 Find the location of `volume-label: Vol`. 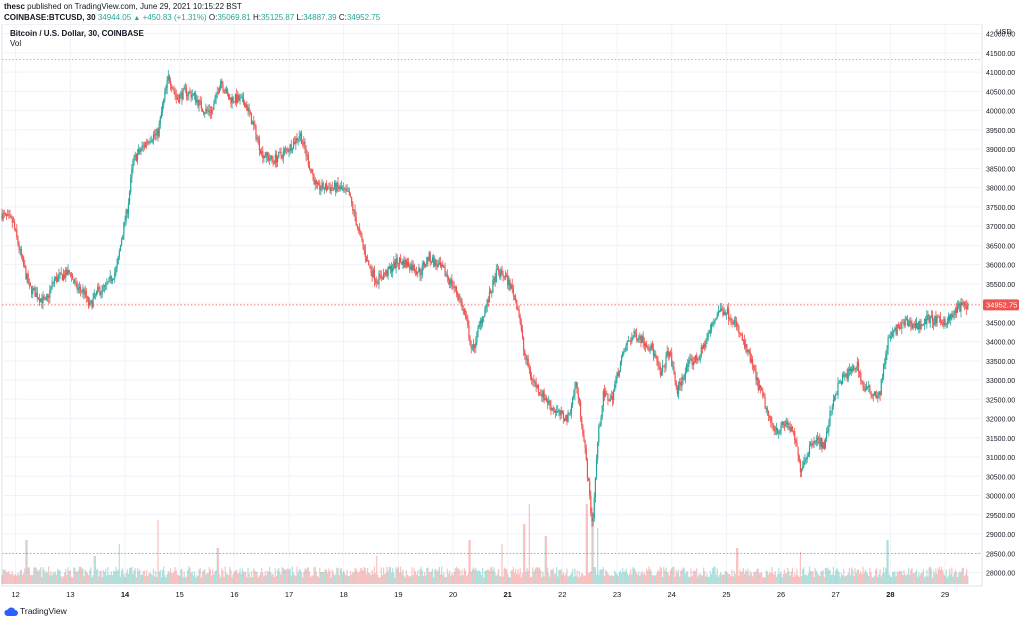

volume-label: Vol is located at coordinates (15, 43).